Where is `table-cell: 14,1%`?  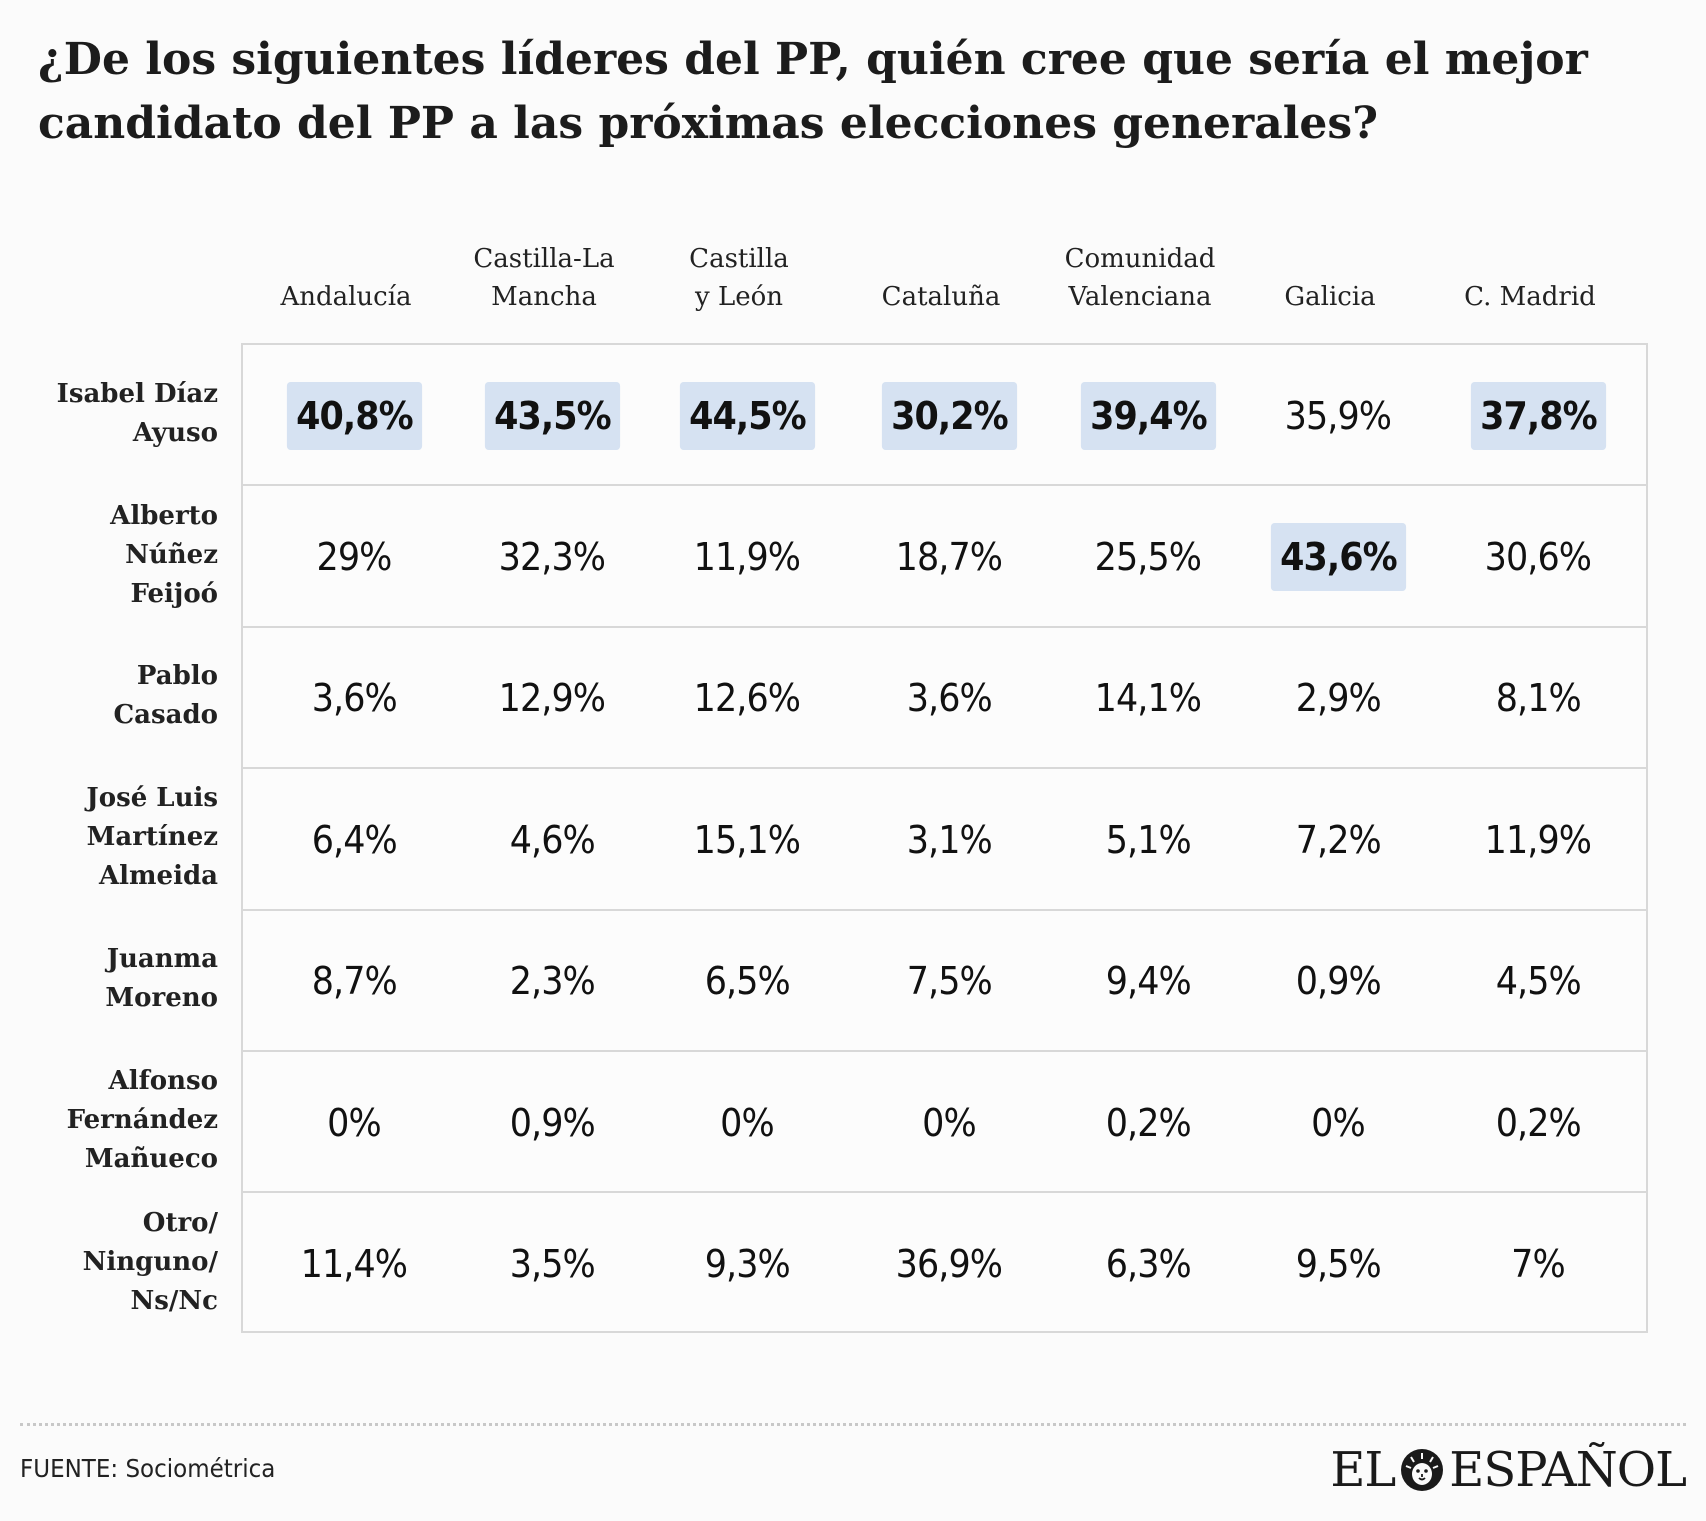 table-cell: 14,1% is located at coordinates (1148, 698).